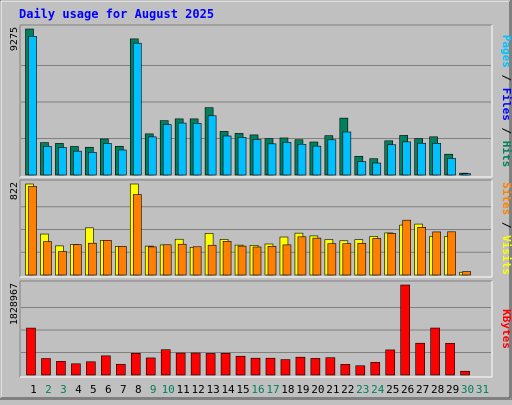 Image resolution: width=512 pixels, height=405 pixels. Describe the element at coordinates (506, 228) in the screenshot. I see `panel-legend: Sites / Visits` at that location.